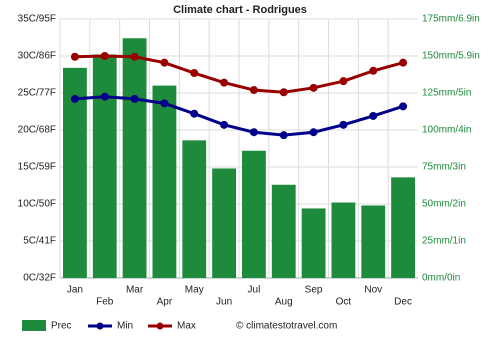 The width and height of the screenshot is (500, 350). Describe the element at coordinates (444, 204) in the screenshot. I see `y2-tick-label: 50mm/2in` at that location.